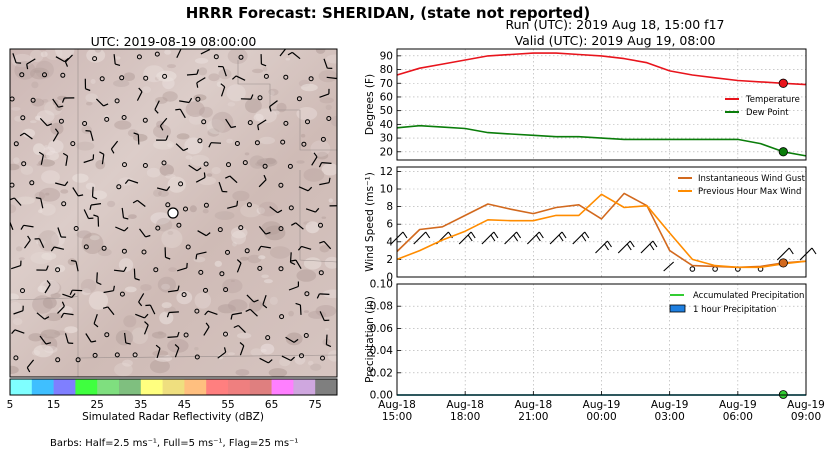  I want to click on station-location-marker, so click(173, 213).